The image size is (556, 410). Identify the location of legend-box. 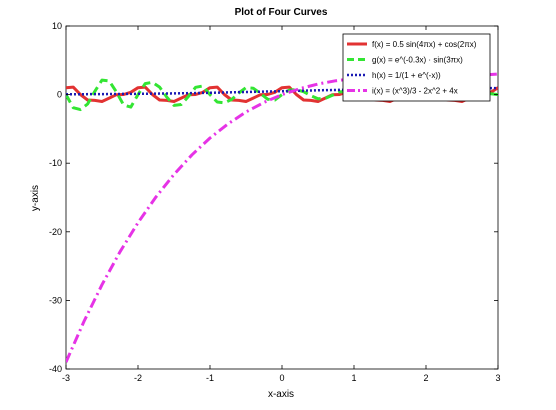
(416, 67).